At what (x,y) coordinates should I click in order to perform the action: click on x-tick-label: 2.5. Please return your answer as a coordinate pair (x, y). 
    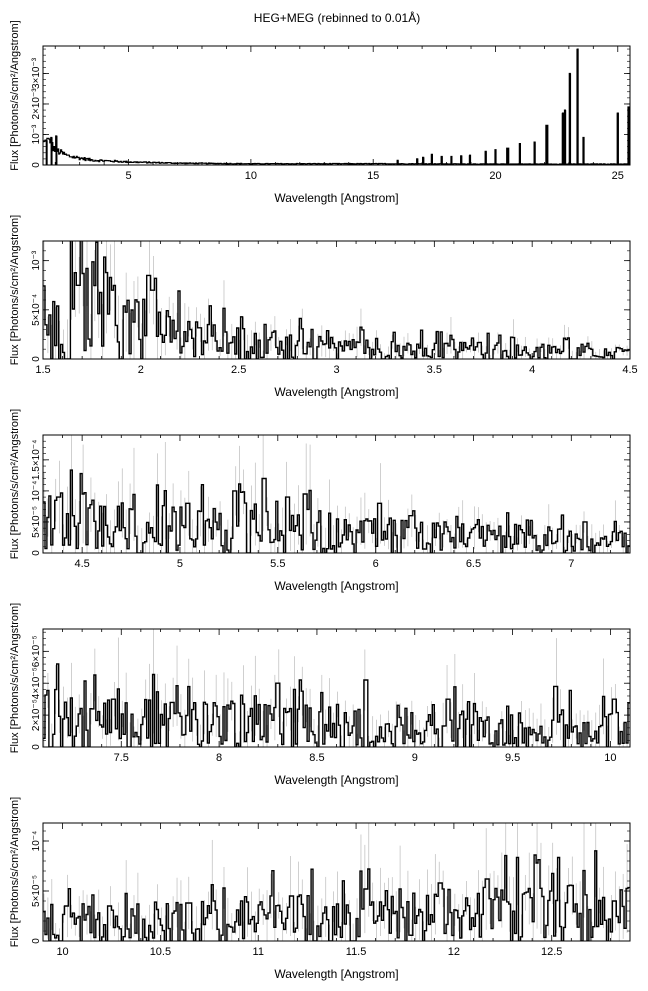
    Looking at the image, I should click on (238, 370).